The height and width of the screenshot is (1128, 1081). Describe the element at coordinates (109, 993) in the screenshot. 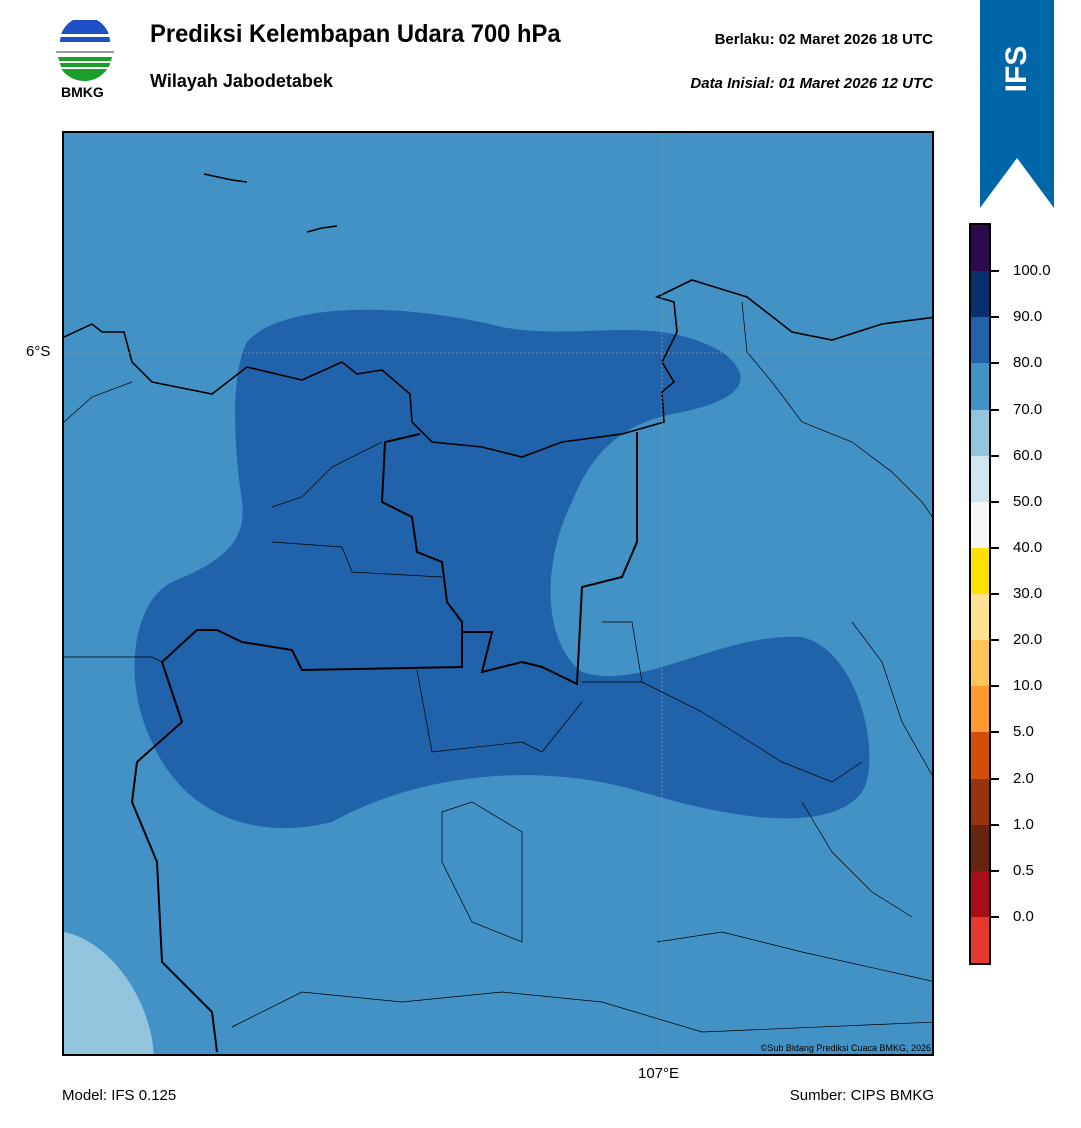

I see `humidity-60-70-area` at that location.